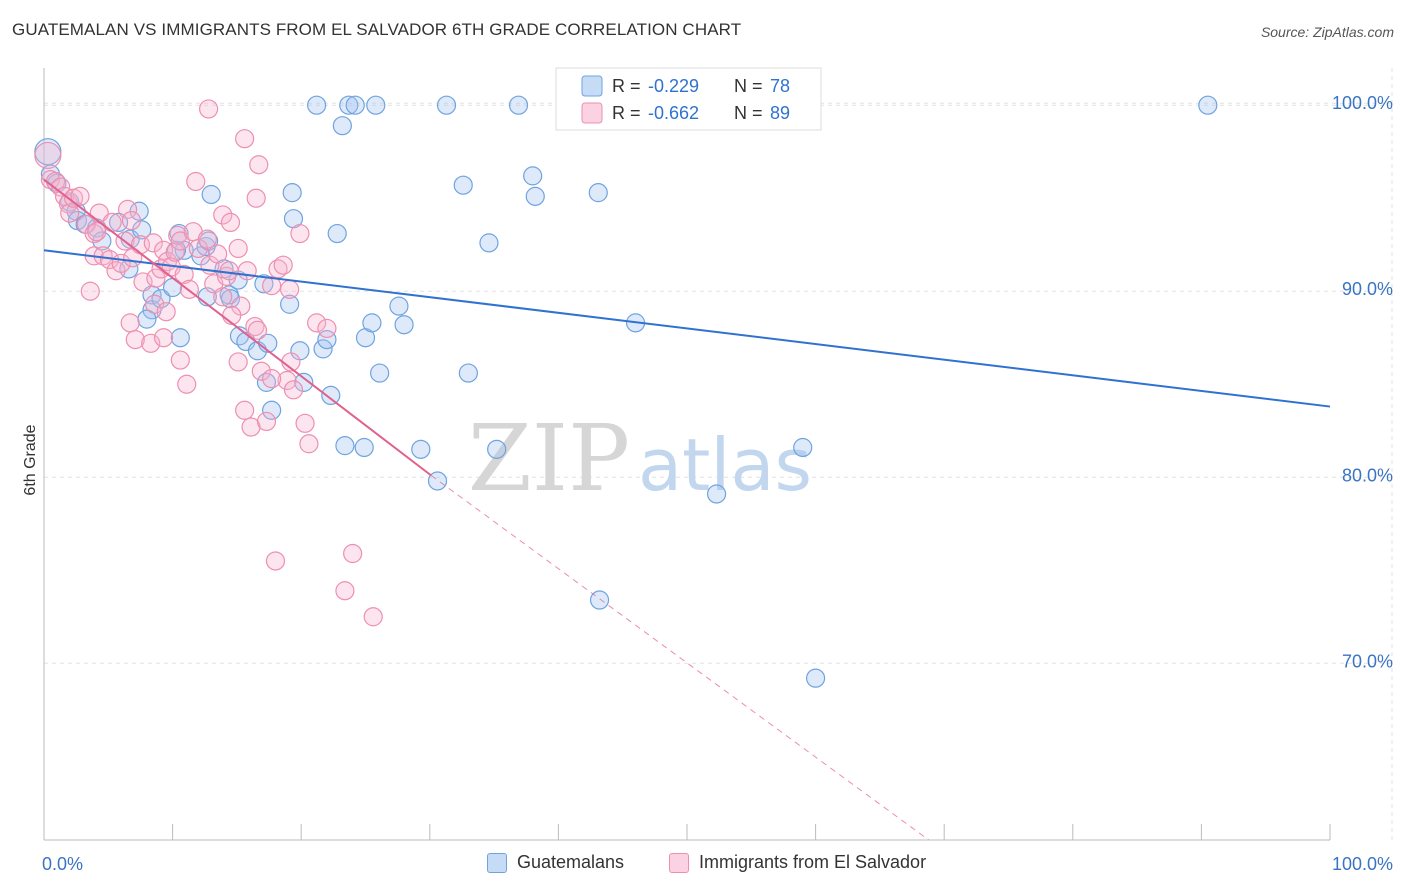 The image size is (1406, 892). What do you see at coordinates (680, 657) in the screenshot?
I see `trend-line-el-salvador-extension` at bounding box center [680, 657].